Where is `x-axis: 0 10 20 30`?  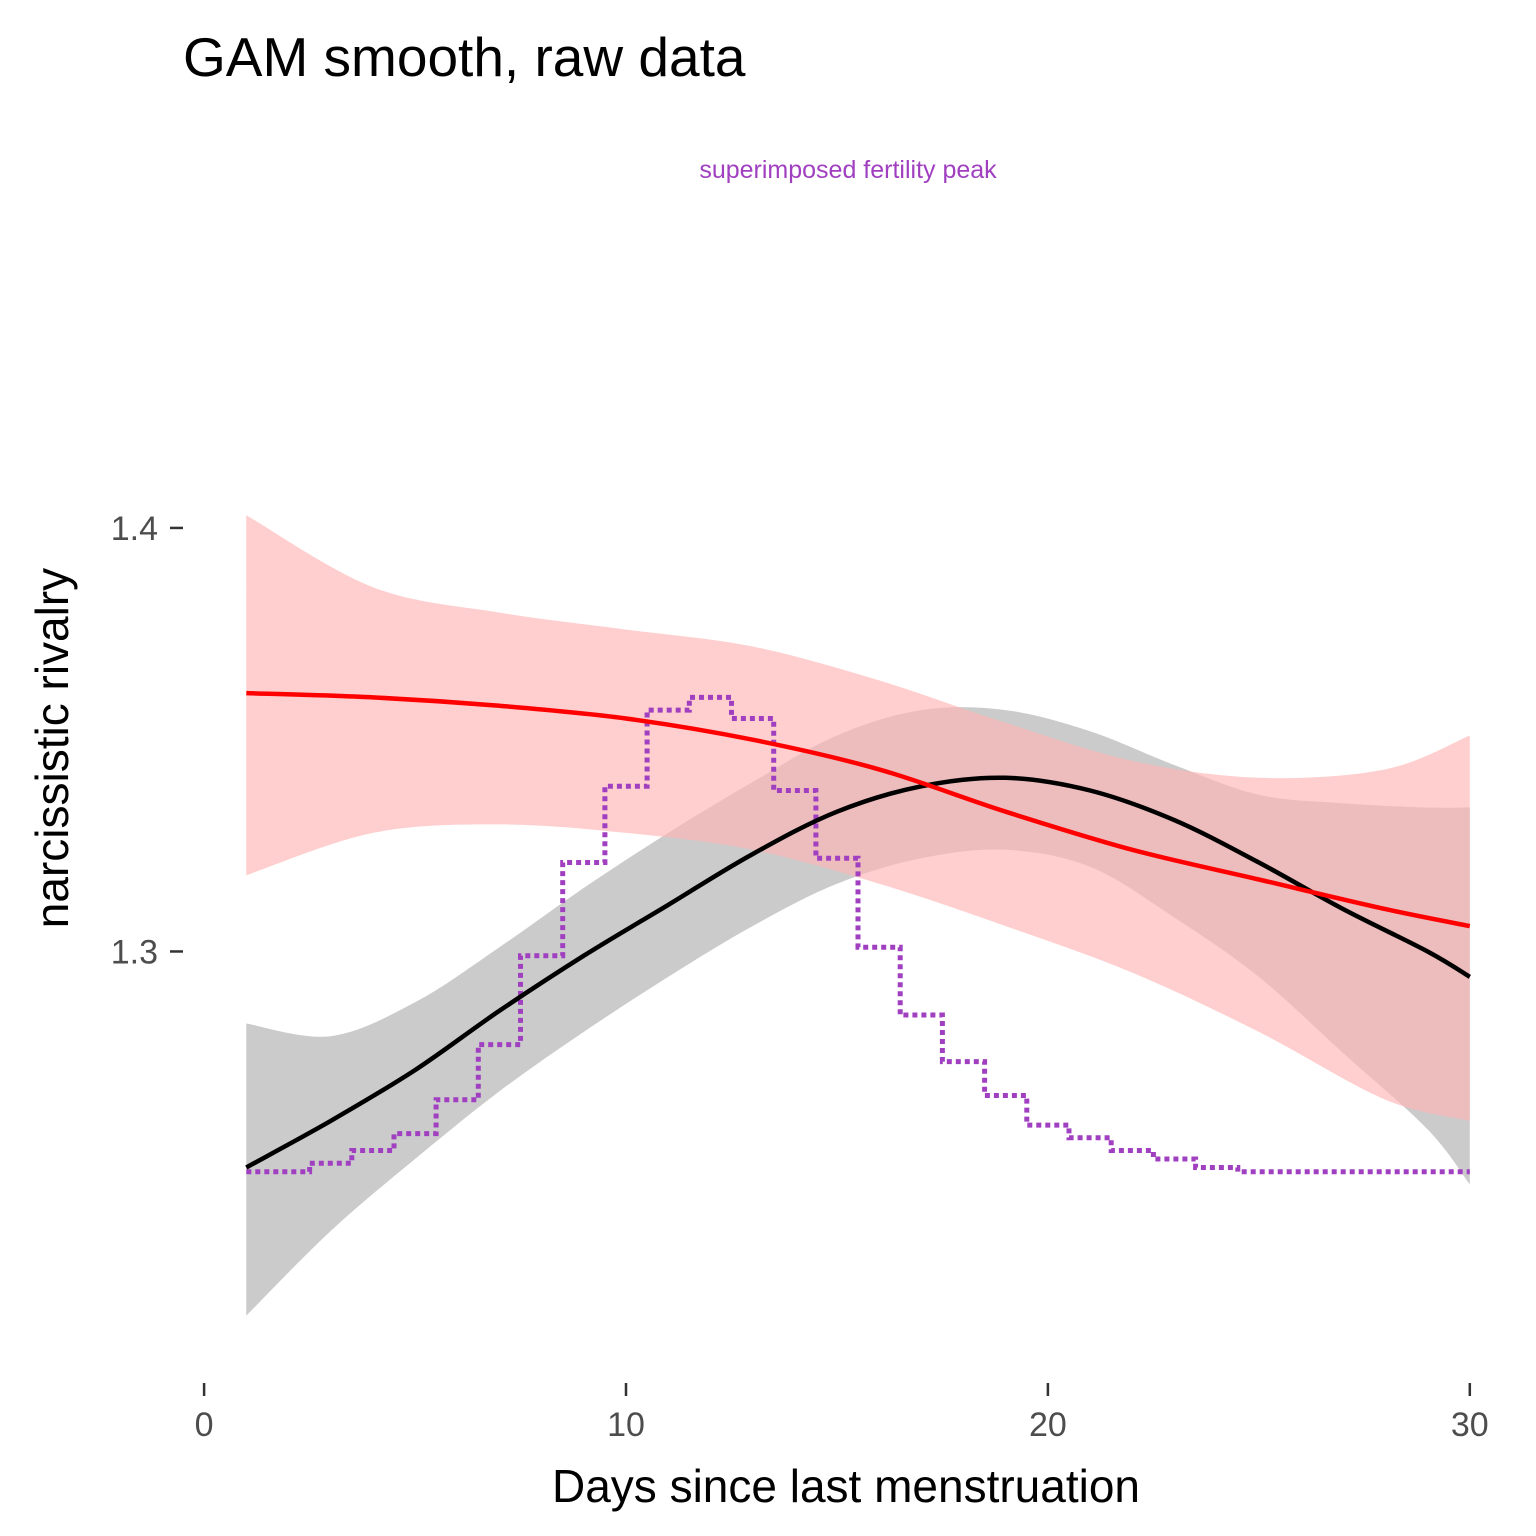 x-axis: 0 10 20 30 is located at coordinates (842, 1413).